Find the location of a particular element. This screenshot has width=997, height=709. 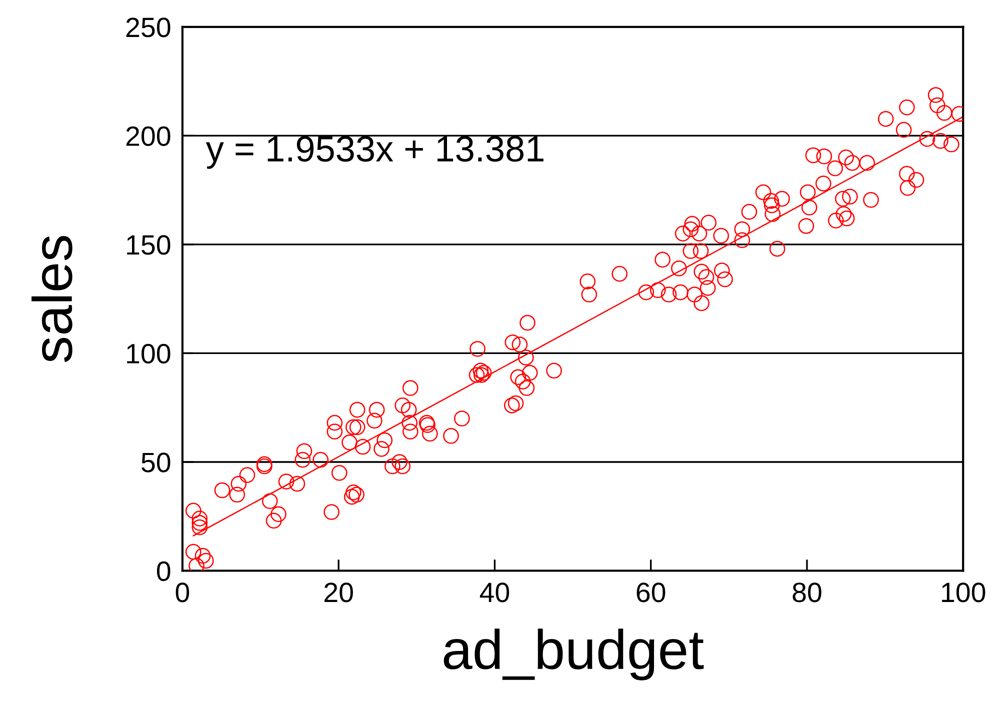

x-tick-label: 100 is located at coordinates (964, 592).